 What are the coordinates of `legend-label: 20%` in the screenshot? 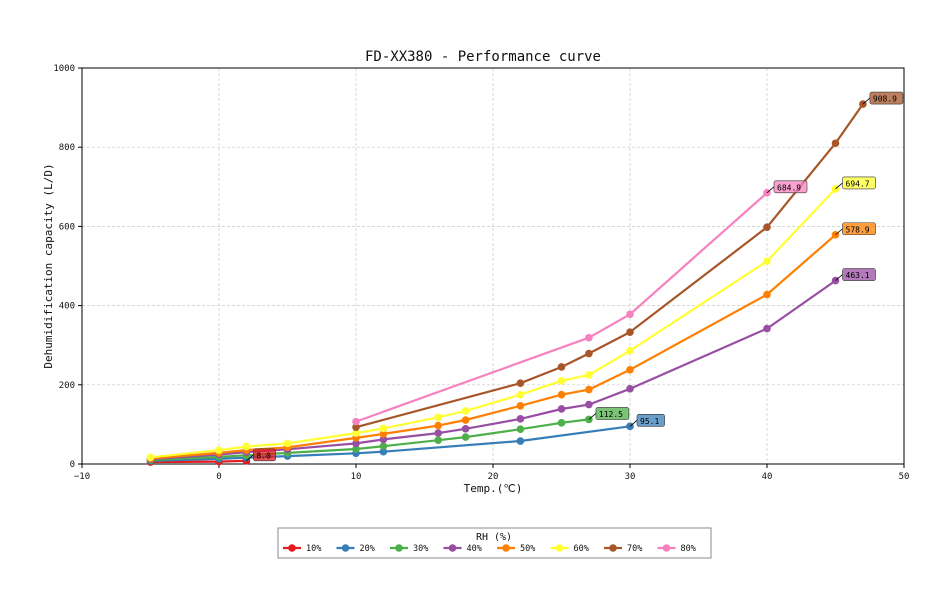 It's located at (367, 549).